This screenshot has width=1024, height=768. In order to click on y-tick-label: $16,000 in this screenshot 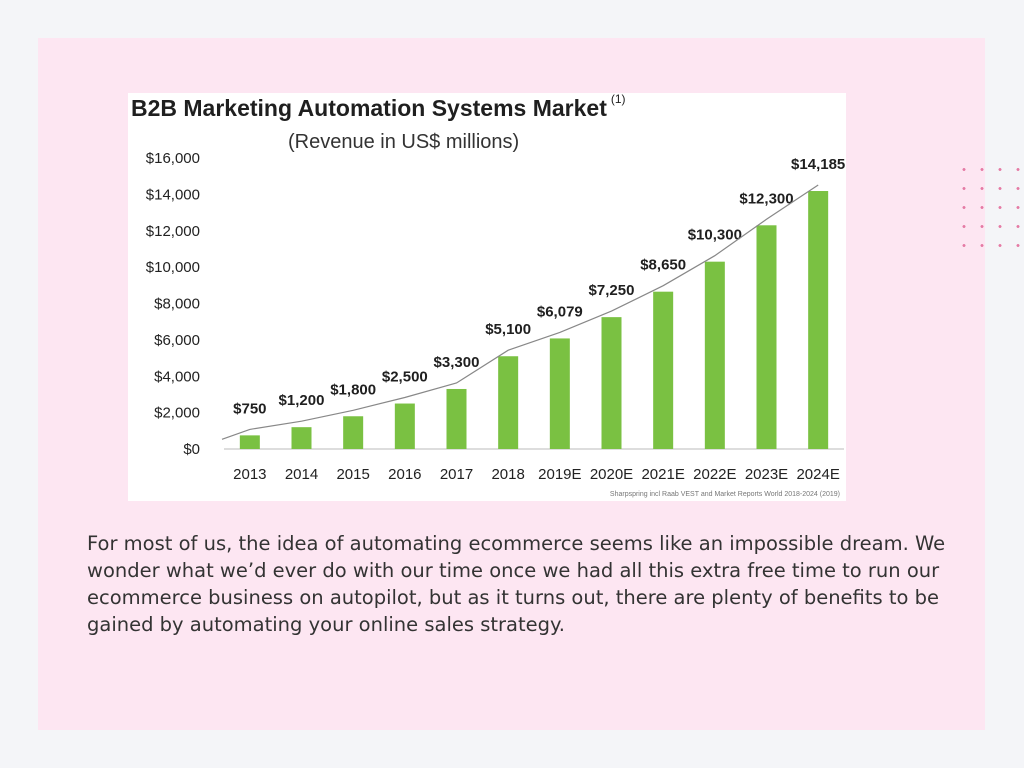, I will do `click(173, 158)`.